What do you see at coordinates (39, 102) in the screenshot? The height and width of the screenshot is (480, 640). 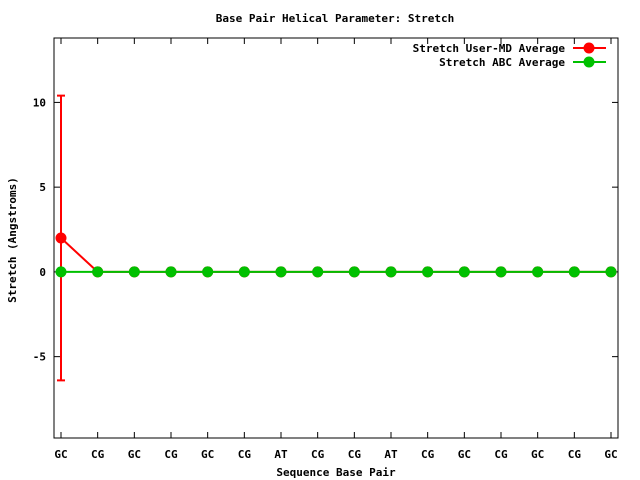 I see `y-tick-label: 10` at bounding box center [39, 102].